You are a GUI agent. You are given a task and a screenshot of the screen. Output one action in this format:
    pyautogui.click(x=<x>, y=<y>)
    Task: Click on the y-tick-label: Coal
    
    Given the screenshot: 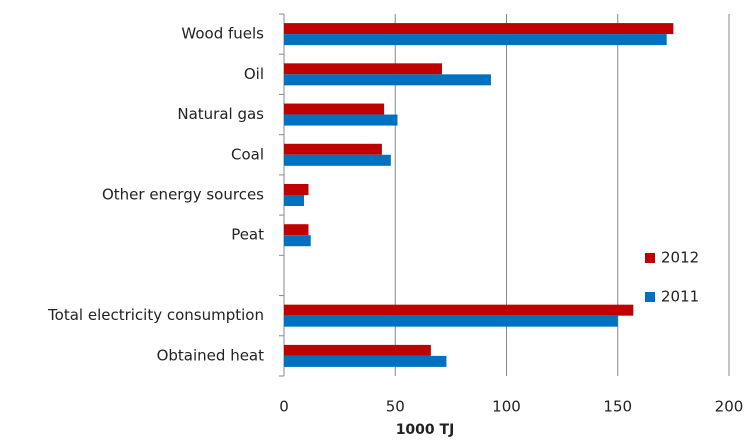 What is the action you would take?
    pyautogui.click(x=247, y=154)
    